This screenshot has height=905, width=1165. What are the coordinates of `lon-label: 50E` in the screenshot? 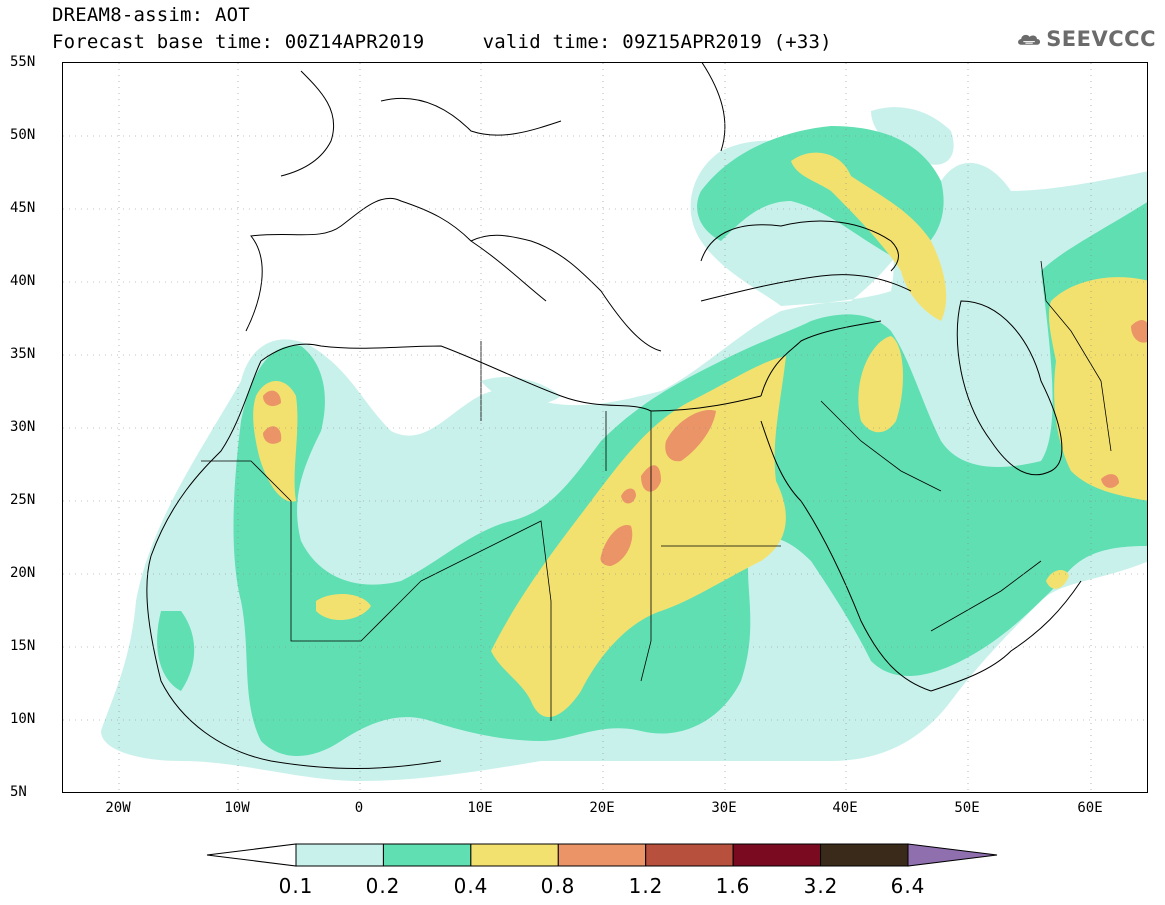 It's located at (967, 808).